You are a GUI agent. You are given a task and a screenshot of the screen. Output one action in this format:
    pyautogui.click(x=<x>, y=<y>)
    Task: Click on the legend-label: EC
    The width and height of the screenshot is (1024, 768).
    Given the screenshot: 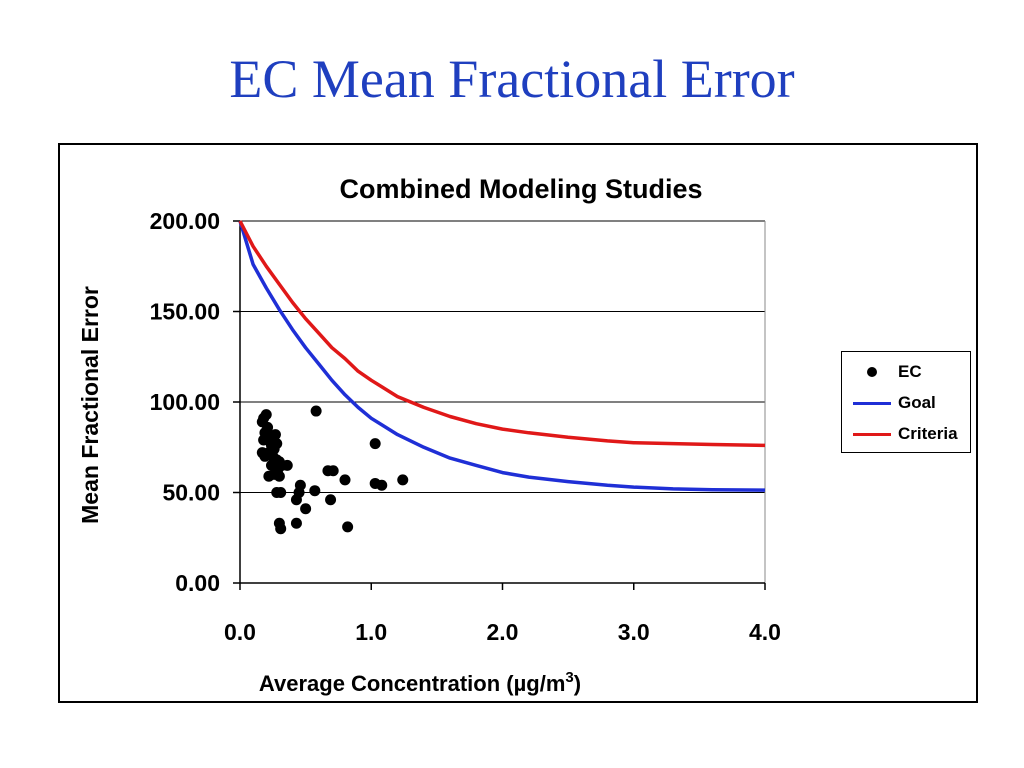 What is the action you would take?
    pyautogui.click(x=910, y=371)
    